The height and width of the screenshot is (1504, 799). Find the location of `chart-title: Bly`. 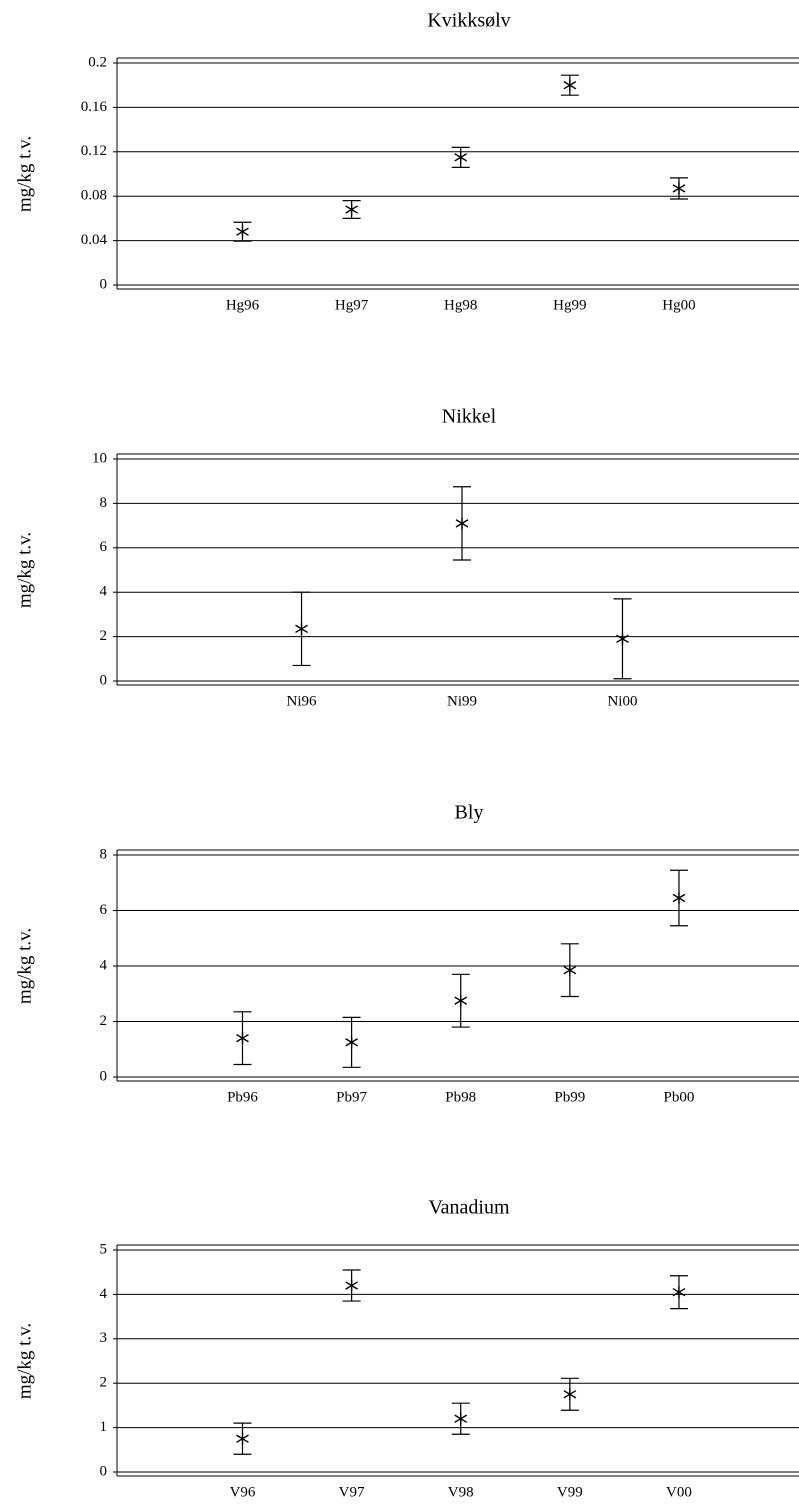

chart-title: Bly is located at coordinates (469, 813).